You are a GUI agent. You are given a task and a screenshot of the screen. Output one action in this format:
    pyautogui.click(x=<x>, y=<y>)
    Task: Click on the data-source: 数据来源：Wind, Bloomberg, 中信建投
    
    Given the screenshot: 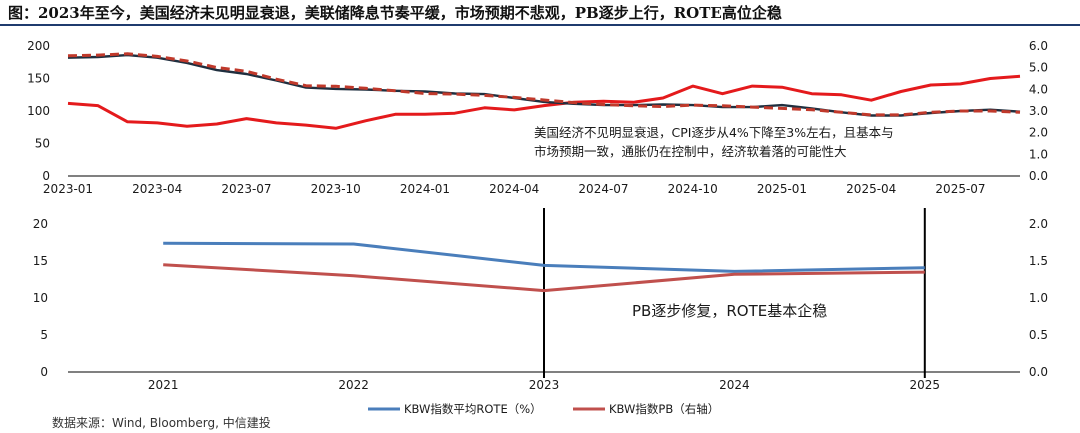 What is the action you would take?
    pyautogui.click(x=161, y=423)
    